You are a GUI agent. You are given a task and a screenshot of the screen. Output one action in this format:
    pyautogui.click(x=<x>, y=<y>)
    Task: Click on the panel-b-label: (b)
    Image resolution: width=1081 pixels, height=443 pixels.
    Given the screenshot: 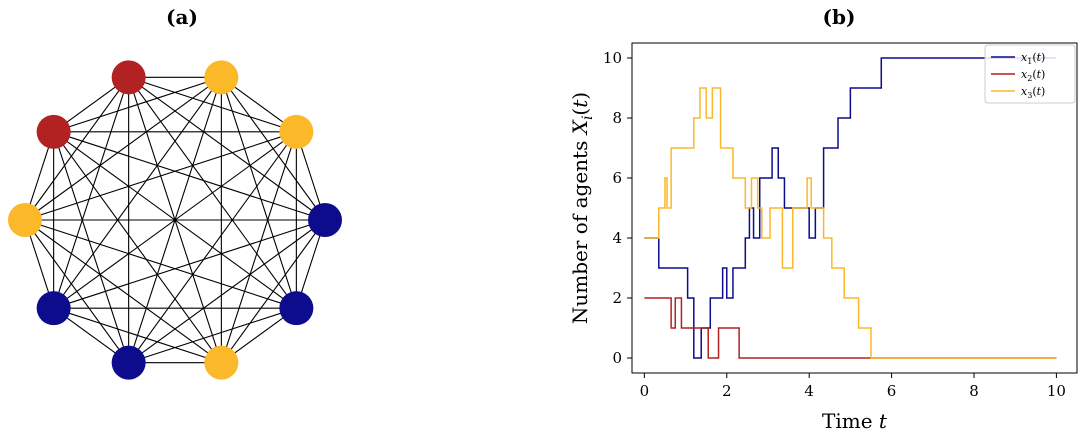 What is the action you would take?
    pyautogui.click(x=839, y=17)
    